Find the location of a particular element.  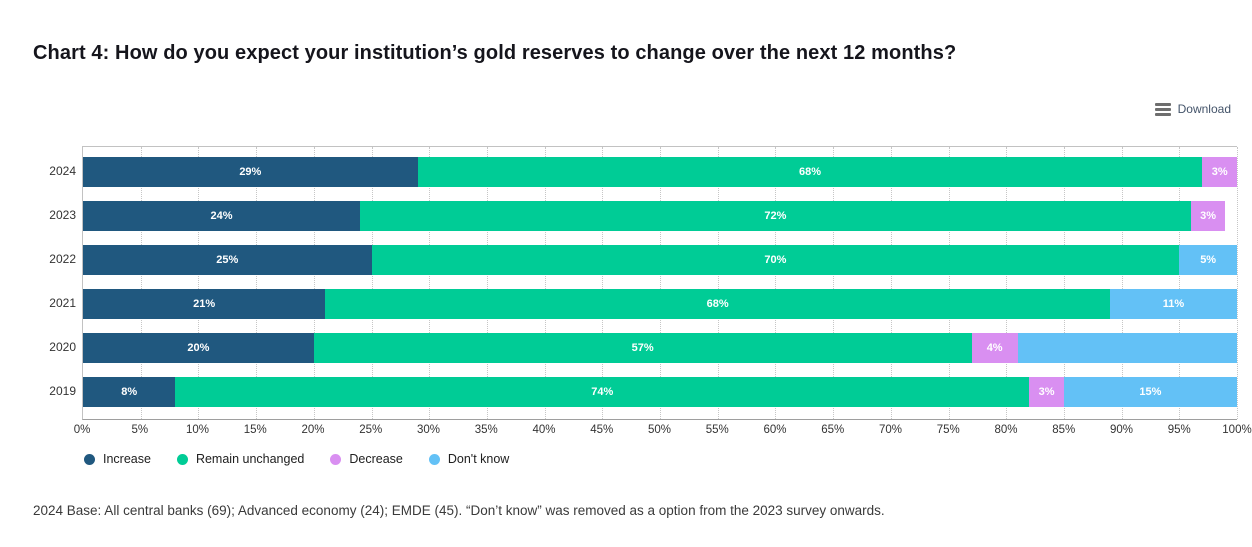

bar-value-label: 25% is located at coordinates (227, 260).